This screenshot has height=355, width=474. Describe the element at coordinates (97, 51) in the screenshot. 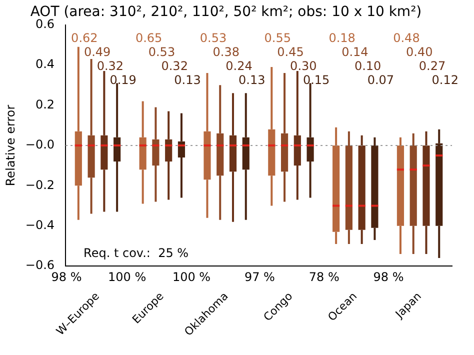

I see `text: 0.49` at that location.